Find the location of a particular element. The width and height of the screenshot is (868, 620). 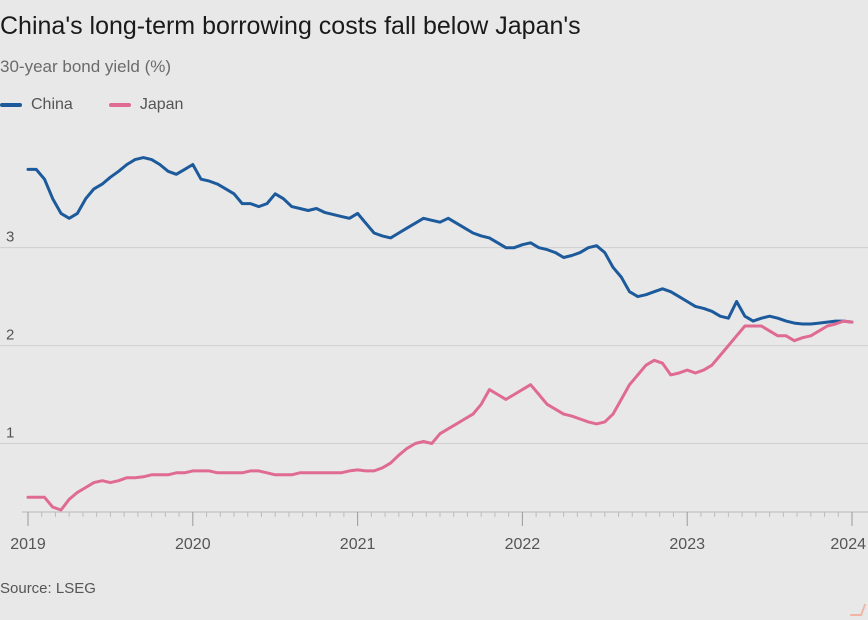

source-note: Source: LSEG is located at coordinates (48, 588).